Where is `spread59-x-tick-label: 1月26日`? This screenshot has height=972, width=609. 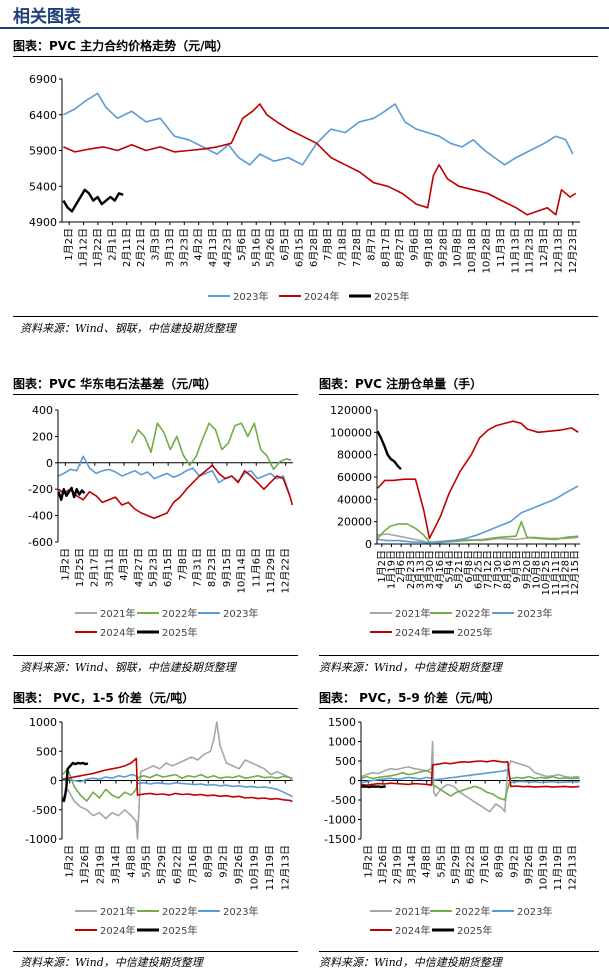
spread59-x-tick-label: 1月26日 is located at coordinates (383, 864).